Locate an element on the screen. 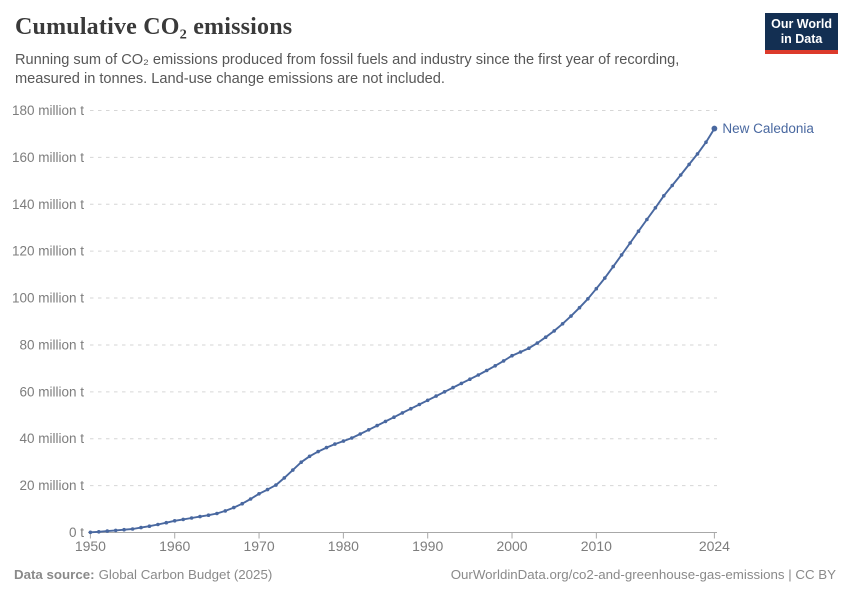 This screenshot has height=600, width=850. data-source-label: Data source: is located at coordinates (54, 574).